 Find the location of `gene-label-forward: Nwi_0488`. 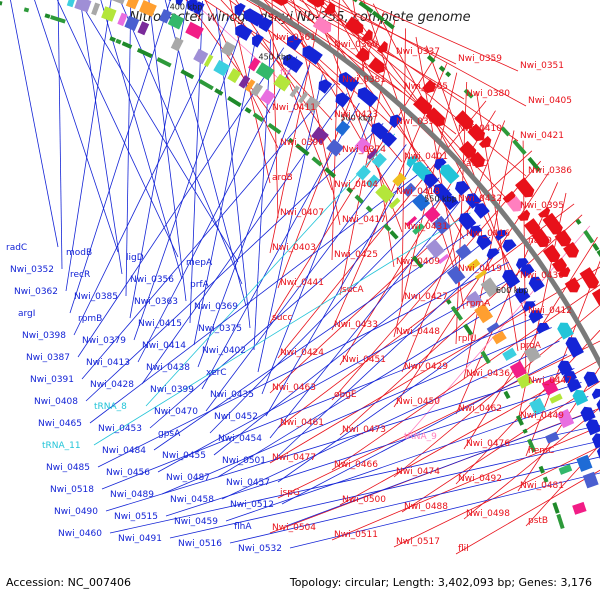

gene-label-forward: Nwi_0488 is located at coordinates (426, 507).